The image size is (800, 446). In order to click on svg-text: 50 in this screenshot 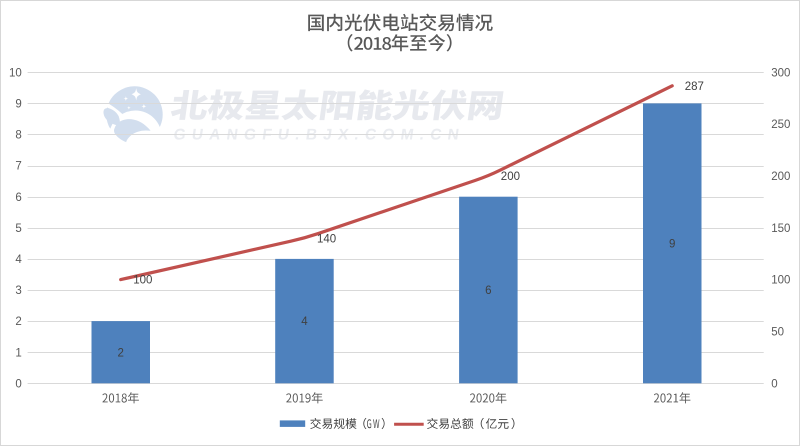, I will do `click(777, 333)`.